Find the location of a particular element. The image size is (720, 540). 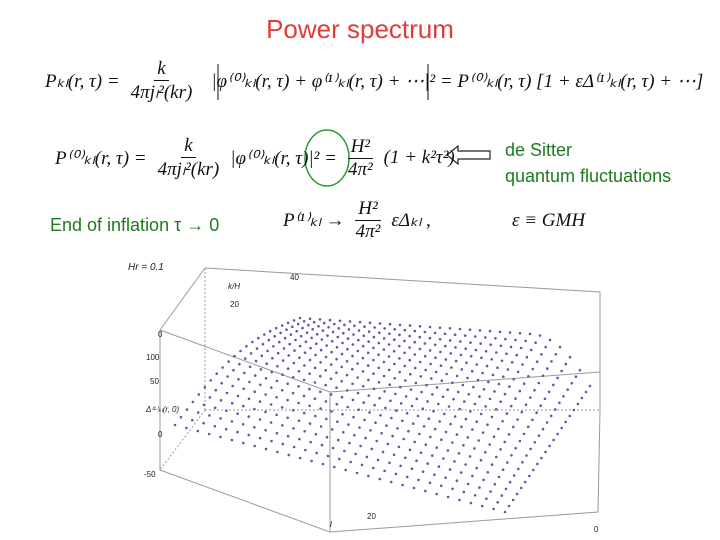

annotation: End of inflation τ → 0 is located at coordinates (135, 225).